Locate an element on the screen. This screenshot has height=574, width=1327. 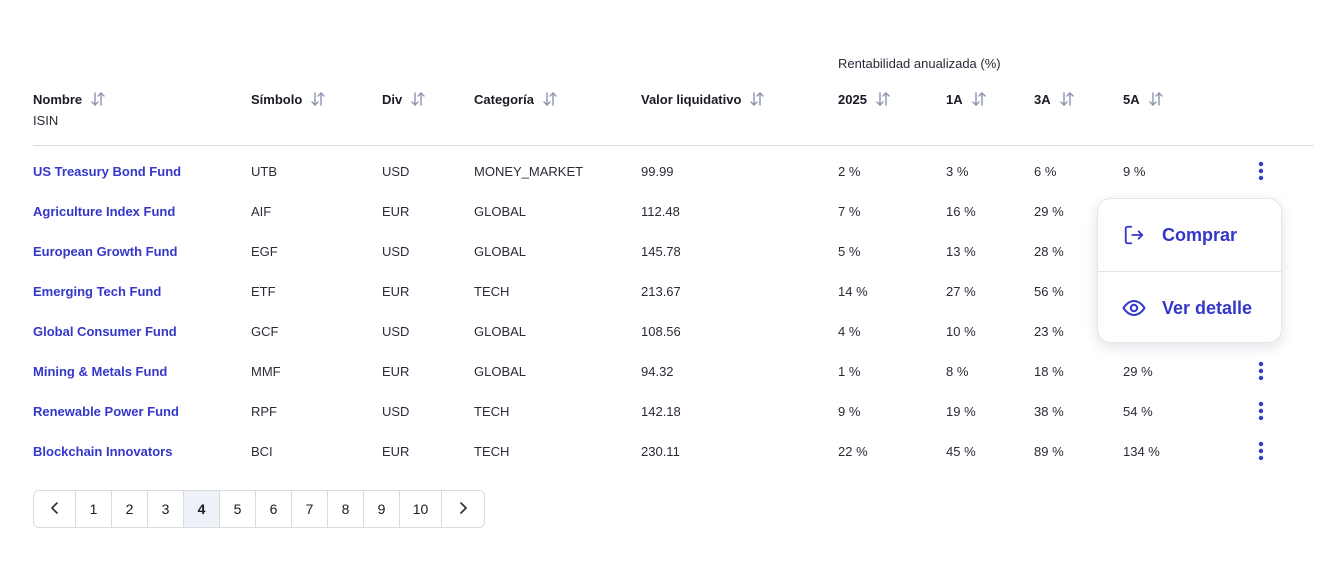
fund-name-link: European Growth Fund is located at coordinates (105, 251).